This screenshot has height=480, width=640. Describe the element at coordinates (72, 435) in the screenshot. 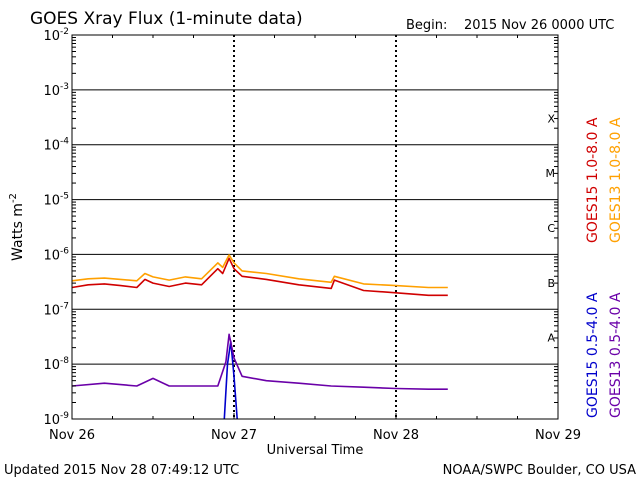

I see `x-tick-label: Nov 26` at that location.